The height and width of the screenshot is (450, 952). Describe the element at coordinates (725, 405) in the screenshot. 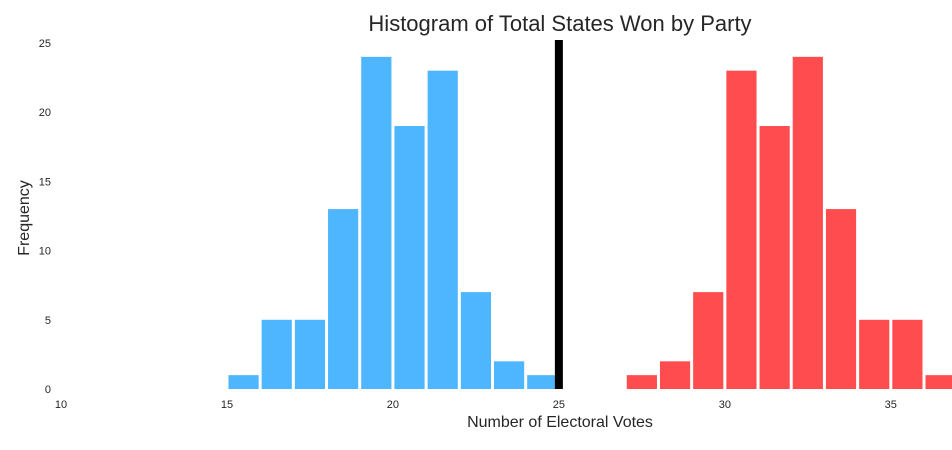

I see `x-tick-label-30: 30` at that location.